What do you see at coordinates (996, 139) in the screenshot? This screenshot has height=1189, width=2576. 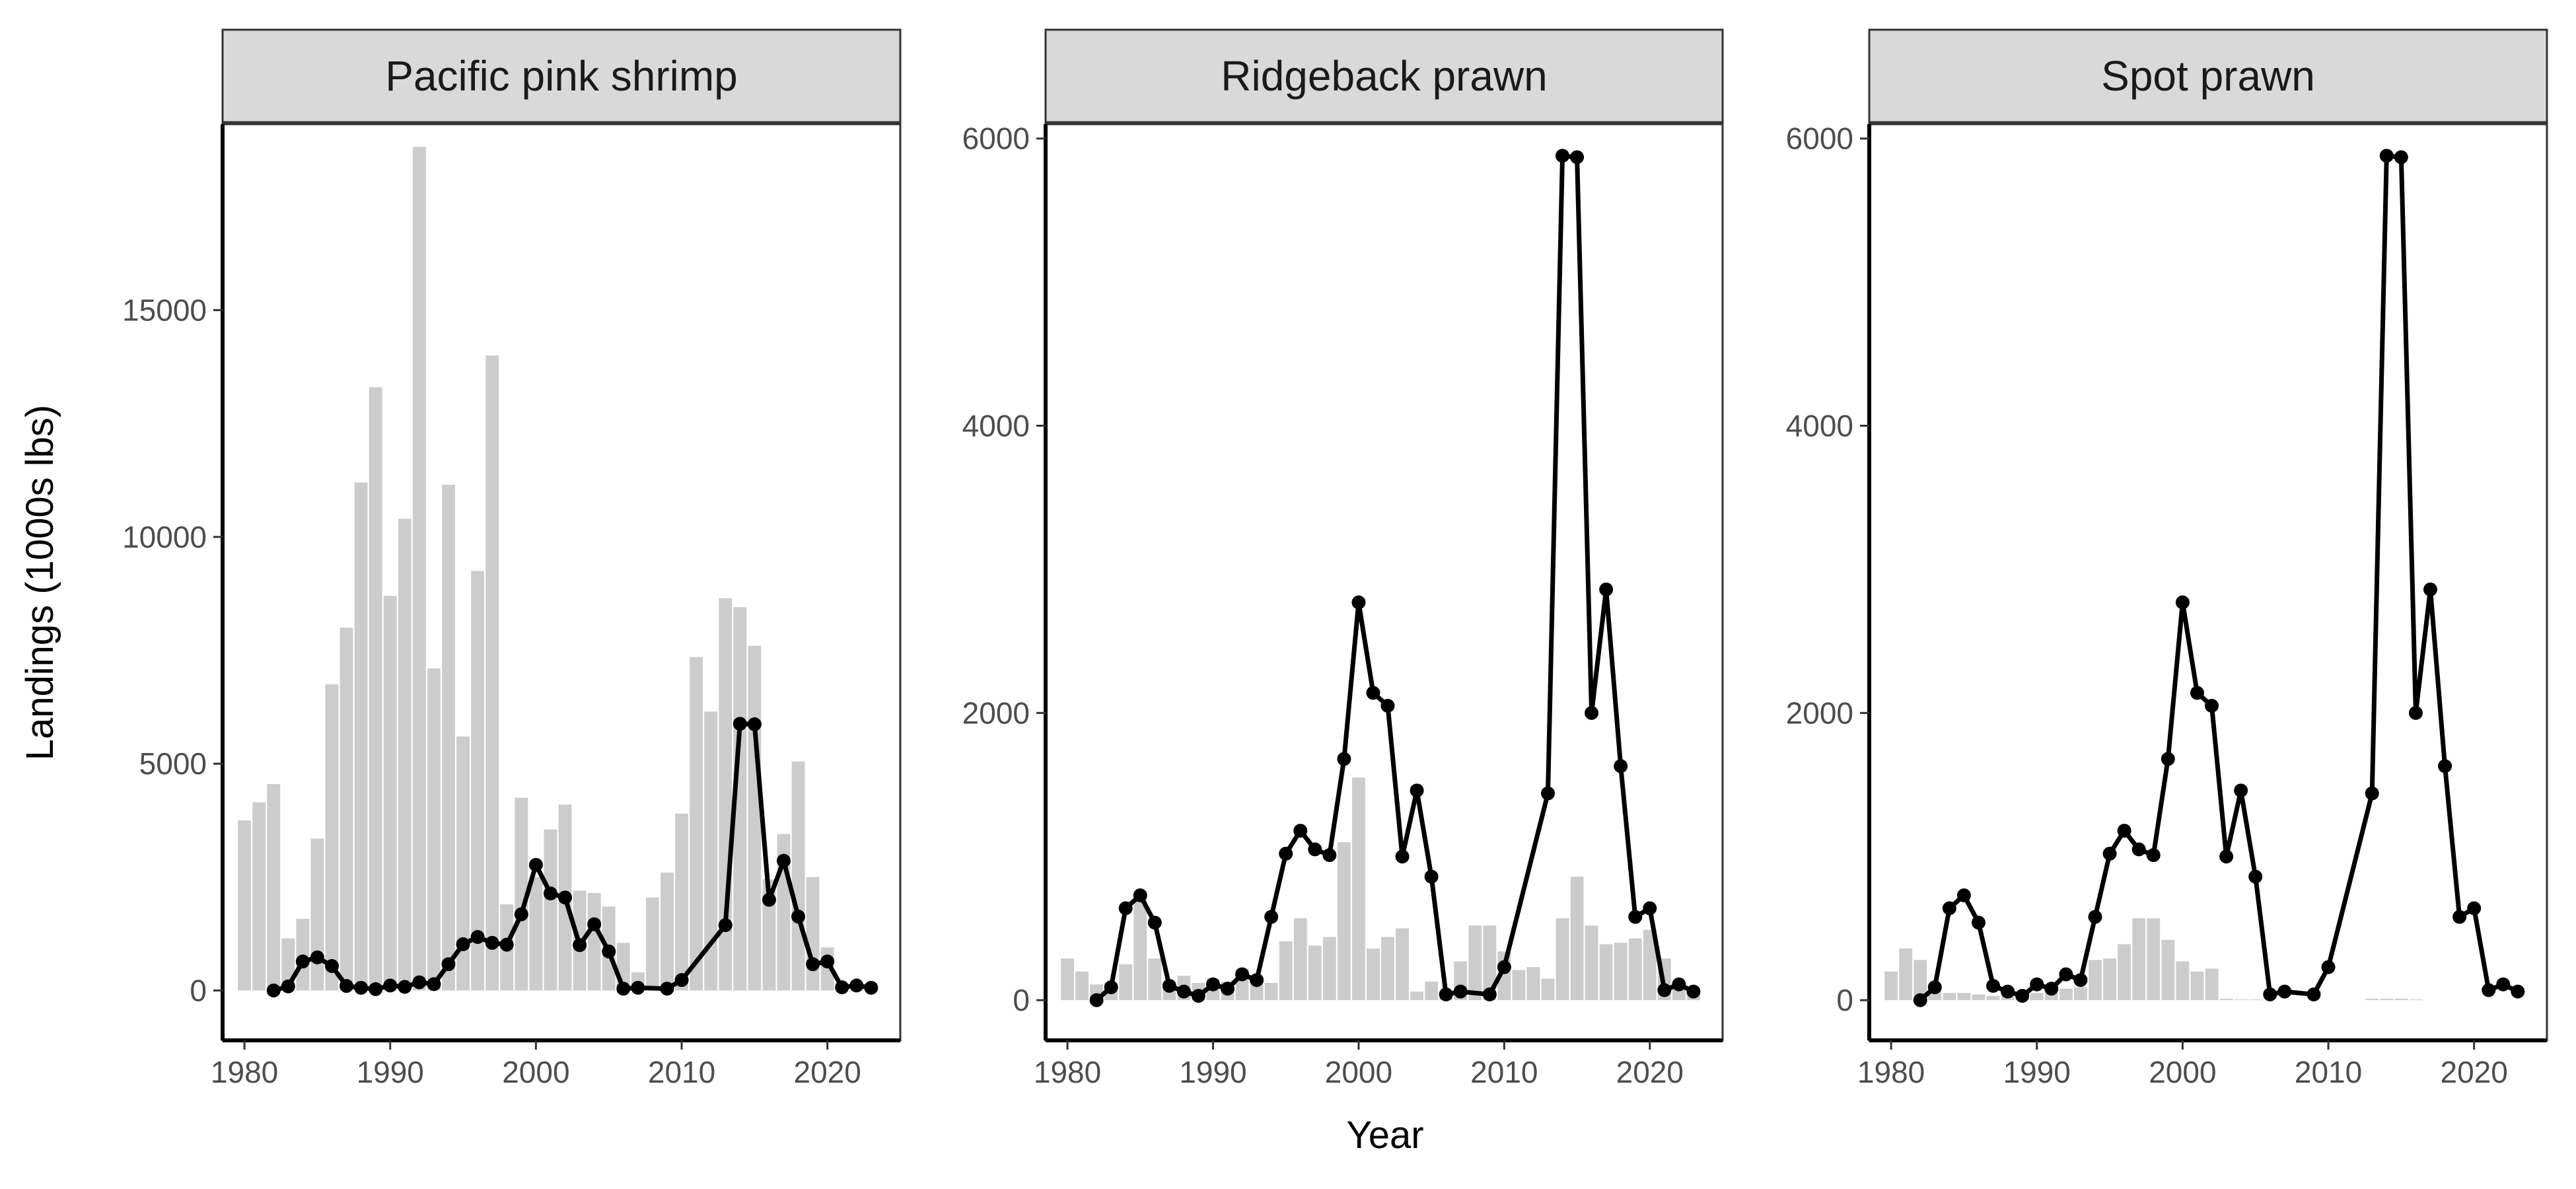 I see `y-tick-label: 6000` at bounding box center [996, 139].